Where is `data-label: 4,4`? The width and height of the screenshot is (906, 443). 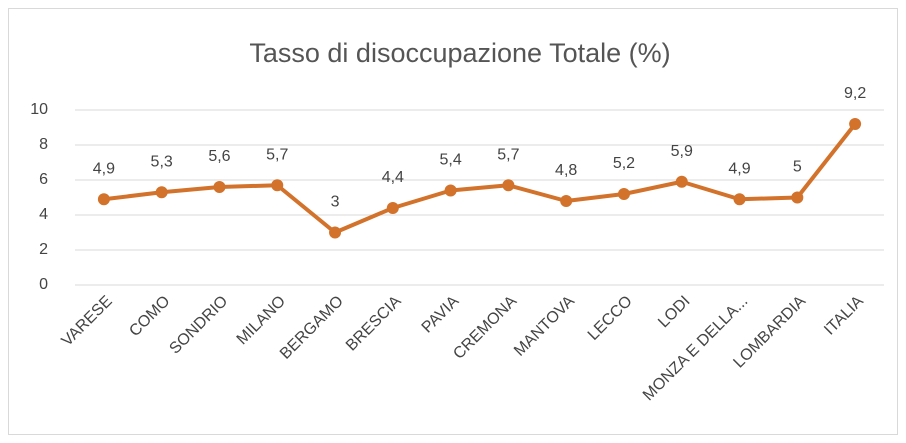
data-label: 4,4 is located at coordinates (393, 177).